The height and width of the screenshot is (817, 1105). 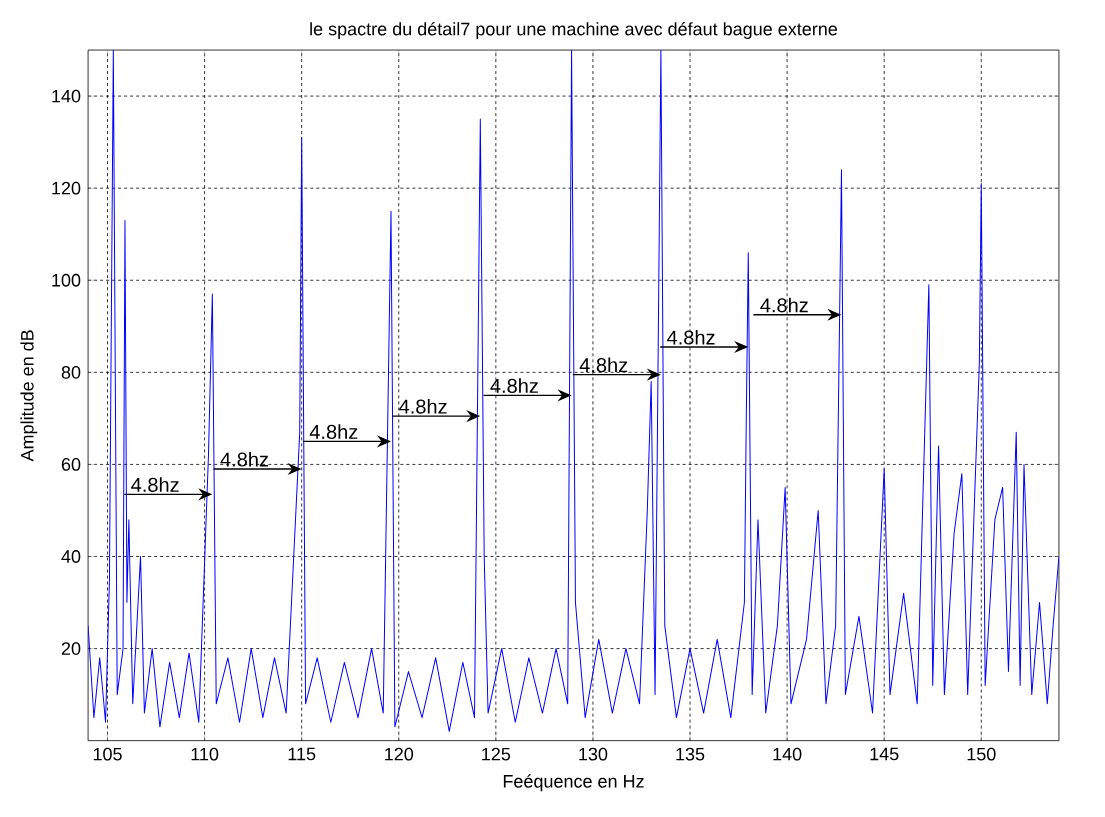 What do you see at coordinates (399, 754) in the screenshot?
I see `x-tick-label: 120` at bounding box center [399, 754].